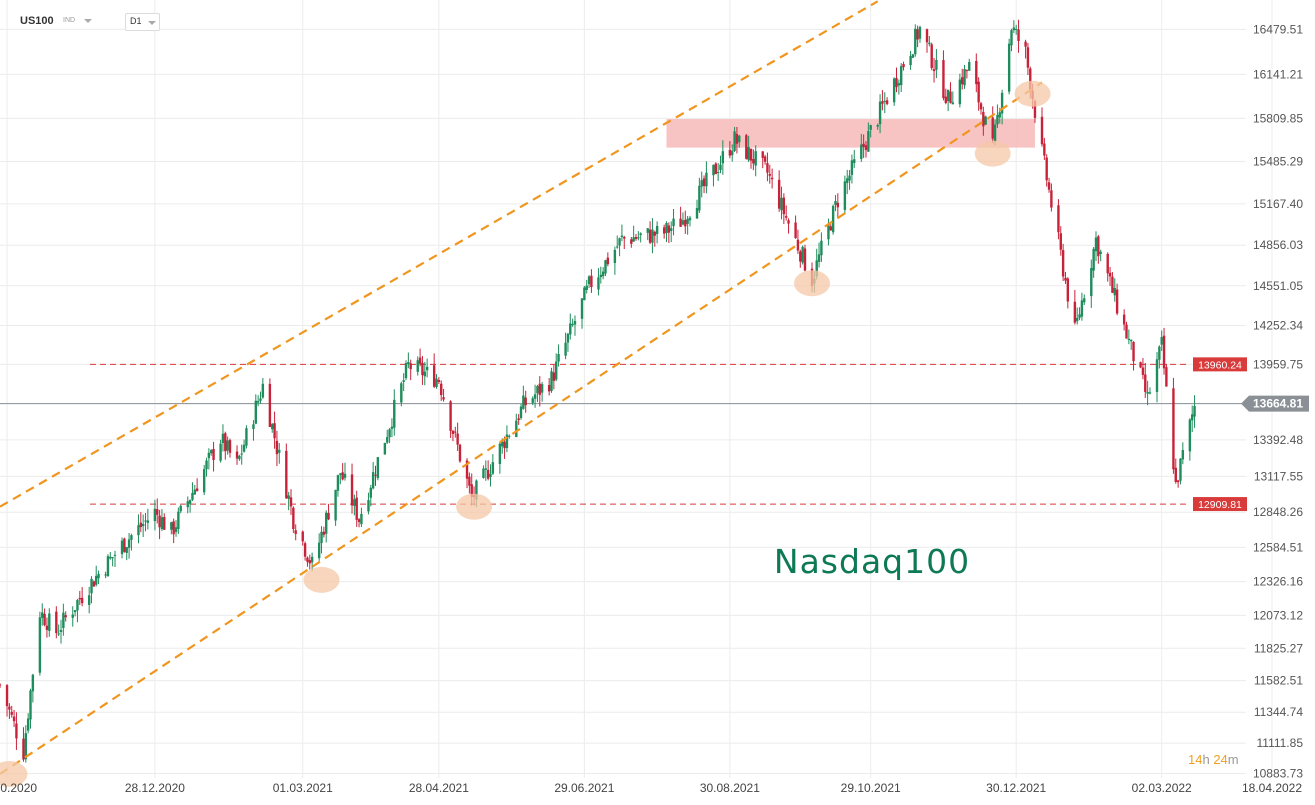  What do you see at coordinates (37, 21) in the screenshot?
I see `symbol-label: US100` at bounding box center [37, 21].